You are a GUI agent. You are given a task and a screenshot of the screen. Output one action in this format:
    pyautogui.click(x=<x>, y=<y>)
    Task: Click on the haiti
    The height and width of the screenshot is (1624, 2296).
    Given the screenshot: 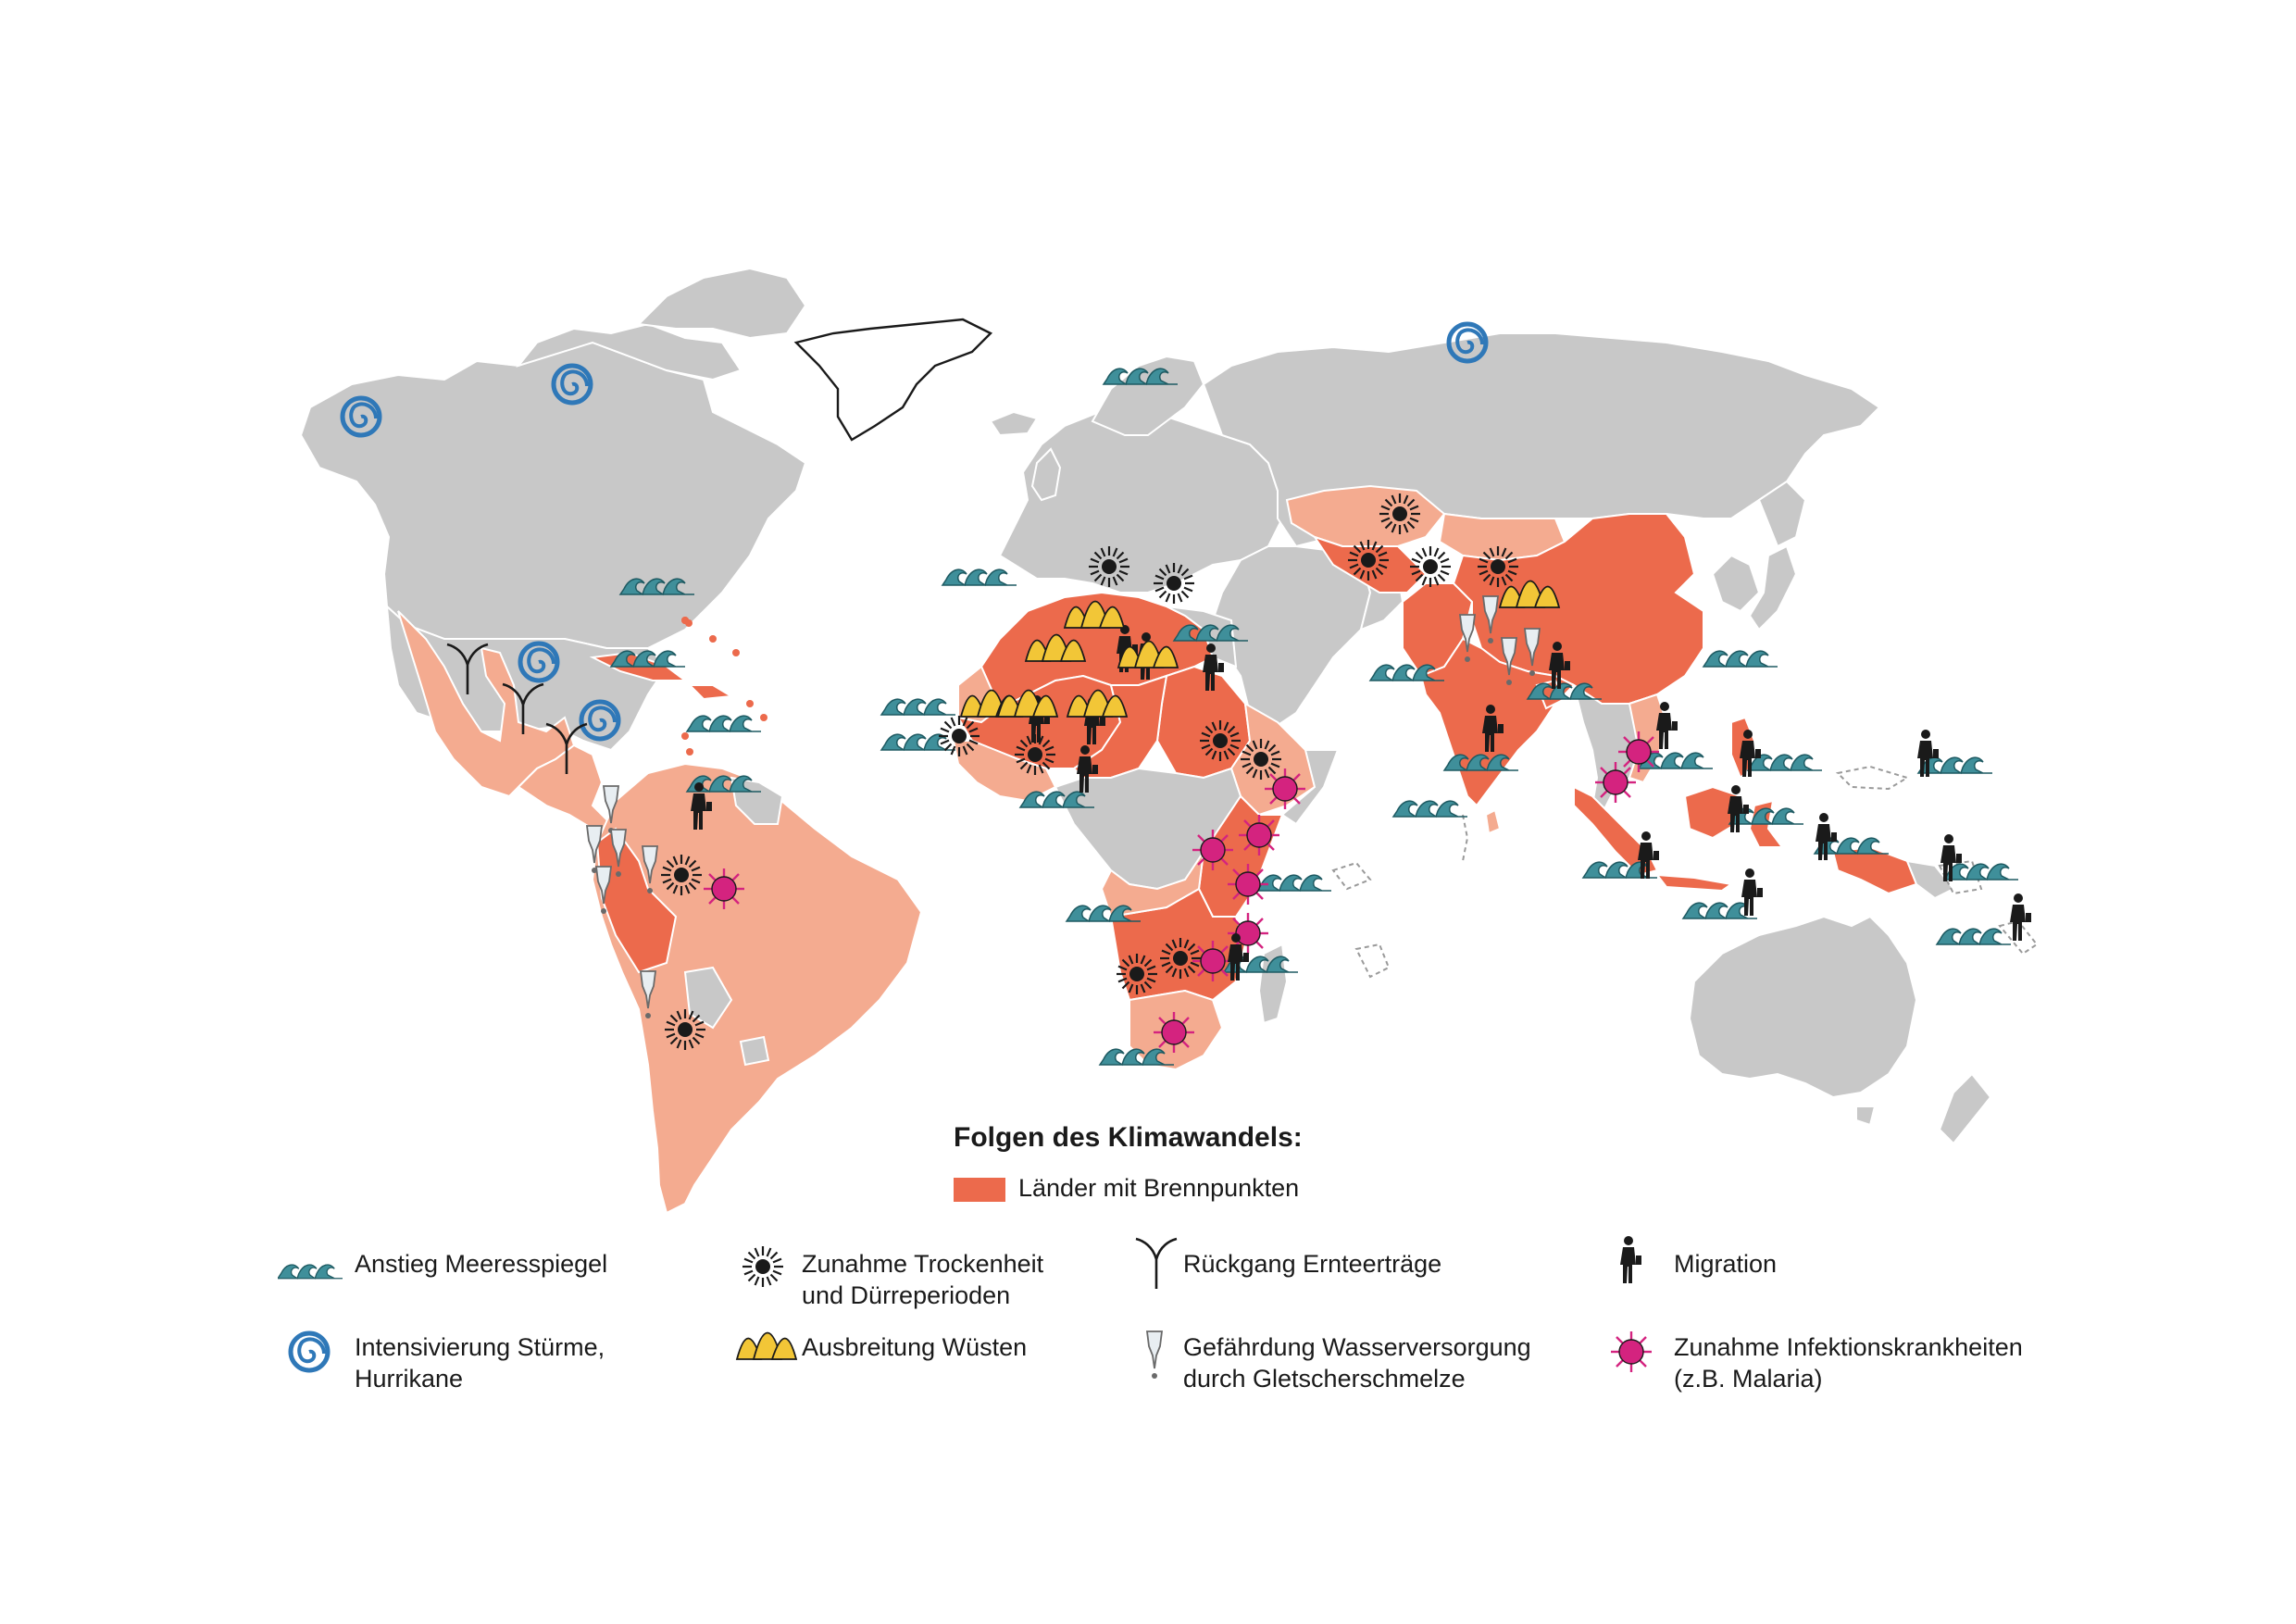 What is the action you would take?
    pyautogui.click(x=711, y=692)
    